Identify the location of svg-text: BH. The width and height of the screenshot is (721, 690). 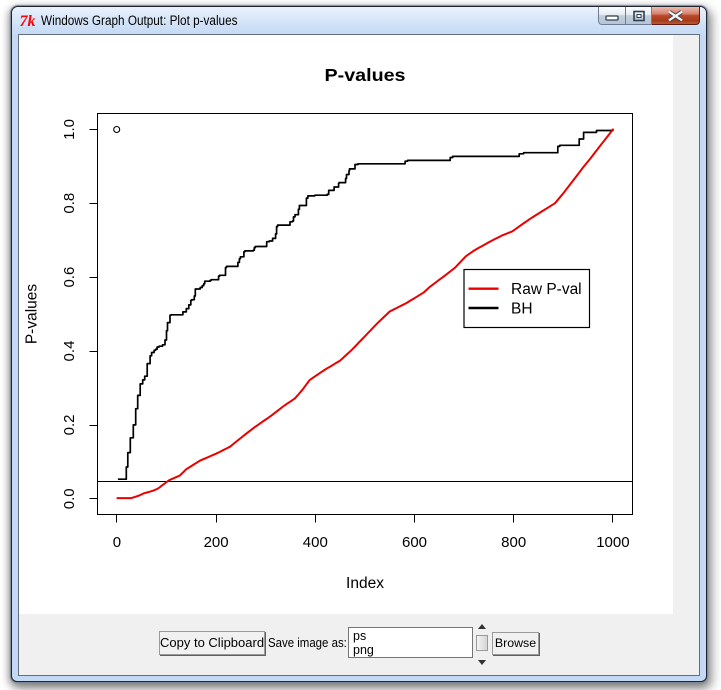
(522, 309).